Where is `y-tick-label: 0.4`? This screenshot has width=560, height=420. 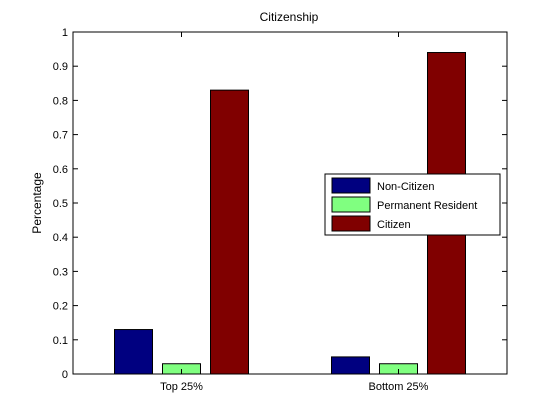 y-tick-label: 0.4 is located at coordinates (60, 238).